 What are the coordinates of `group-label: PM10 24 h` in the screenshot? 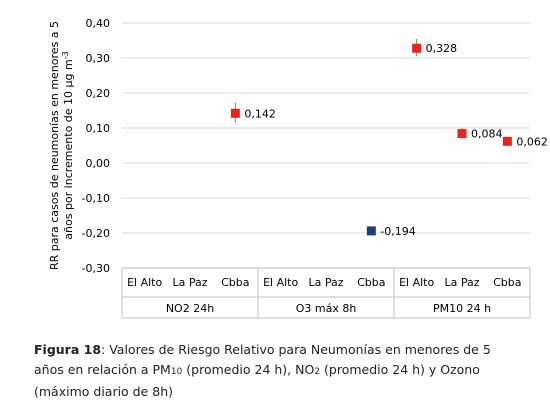 It's located at (462, 308).